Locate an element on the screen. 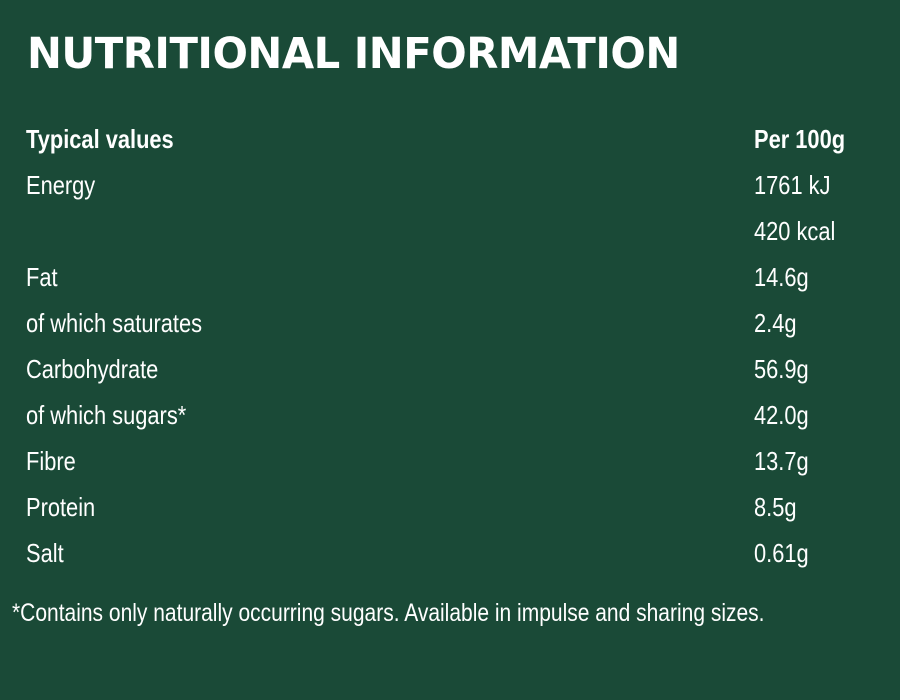 The width and height of the screenshot is (900, 700). page-title: NUTRITIONAL INFORMATION is located at coordinates (353, 54).